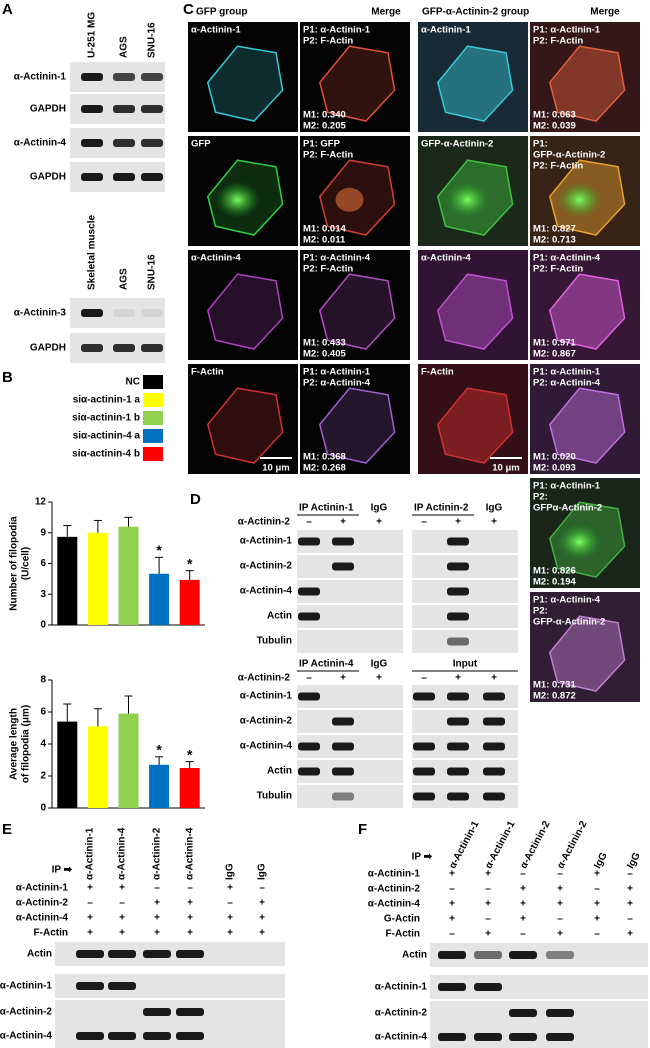 The width and height of the screenshot is (650, 1048). Describe the element at coordinates (567, 600) in the screenshot. I see `image-label: P1: α-Actinin-4` at that location.